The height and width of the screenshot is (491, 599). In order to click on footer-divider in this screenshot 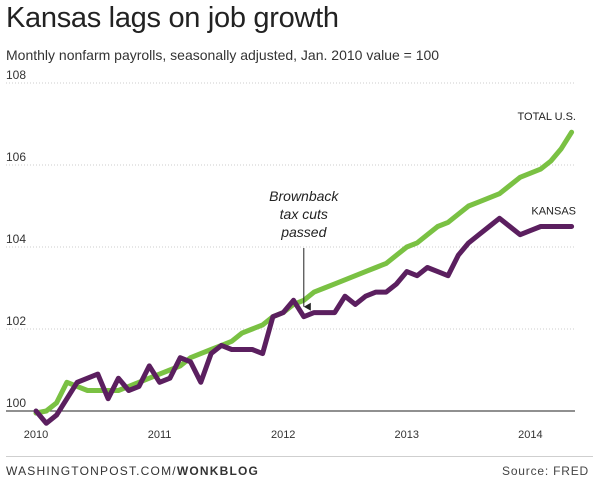, I will do `click(299, 456)`.